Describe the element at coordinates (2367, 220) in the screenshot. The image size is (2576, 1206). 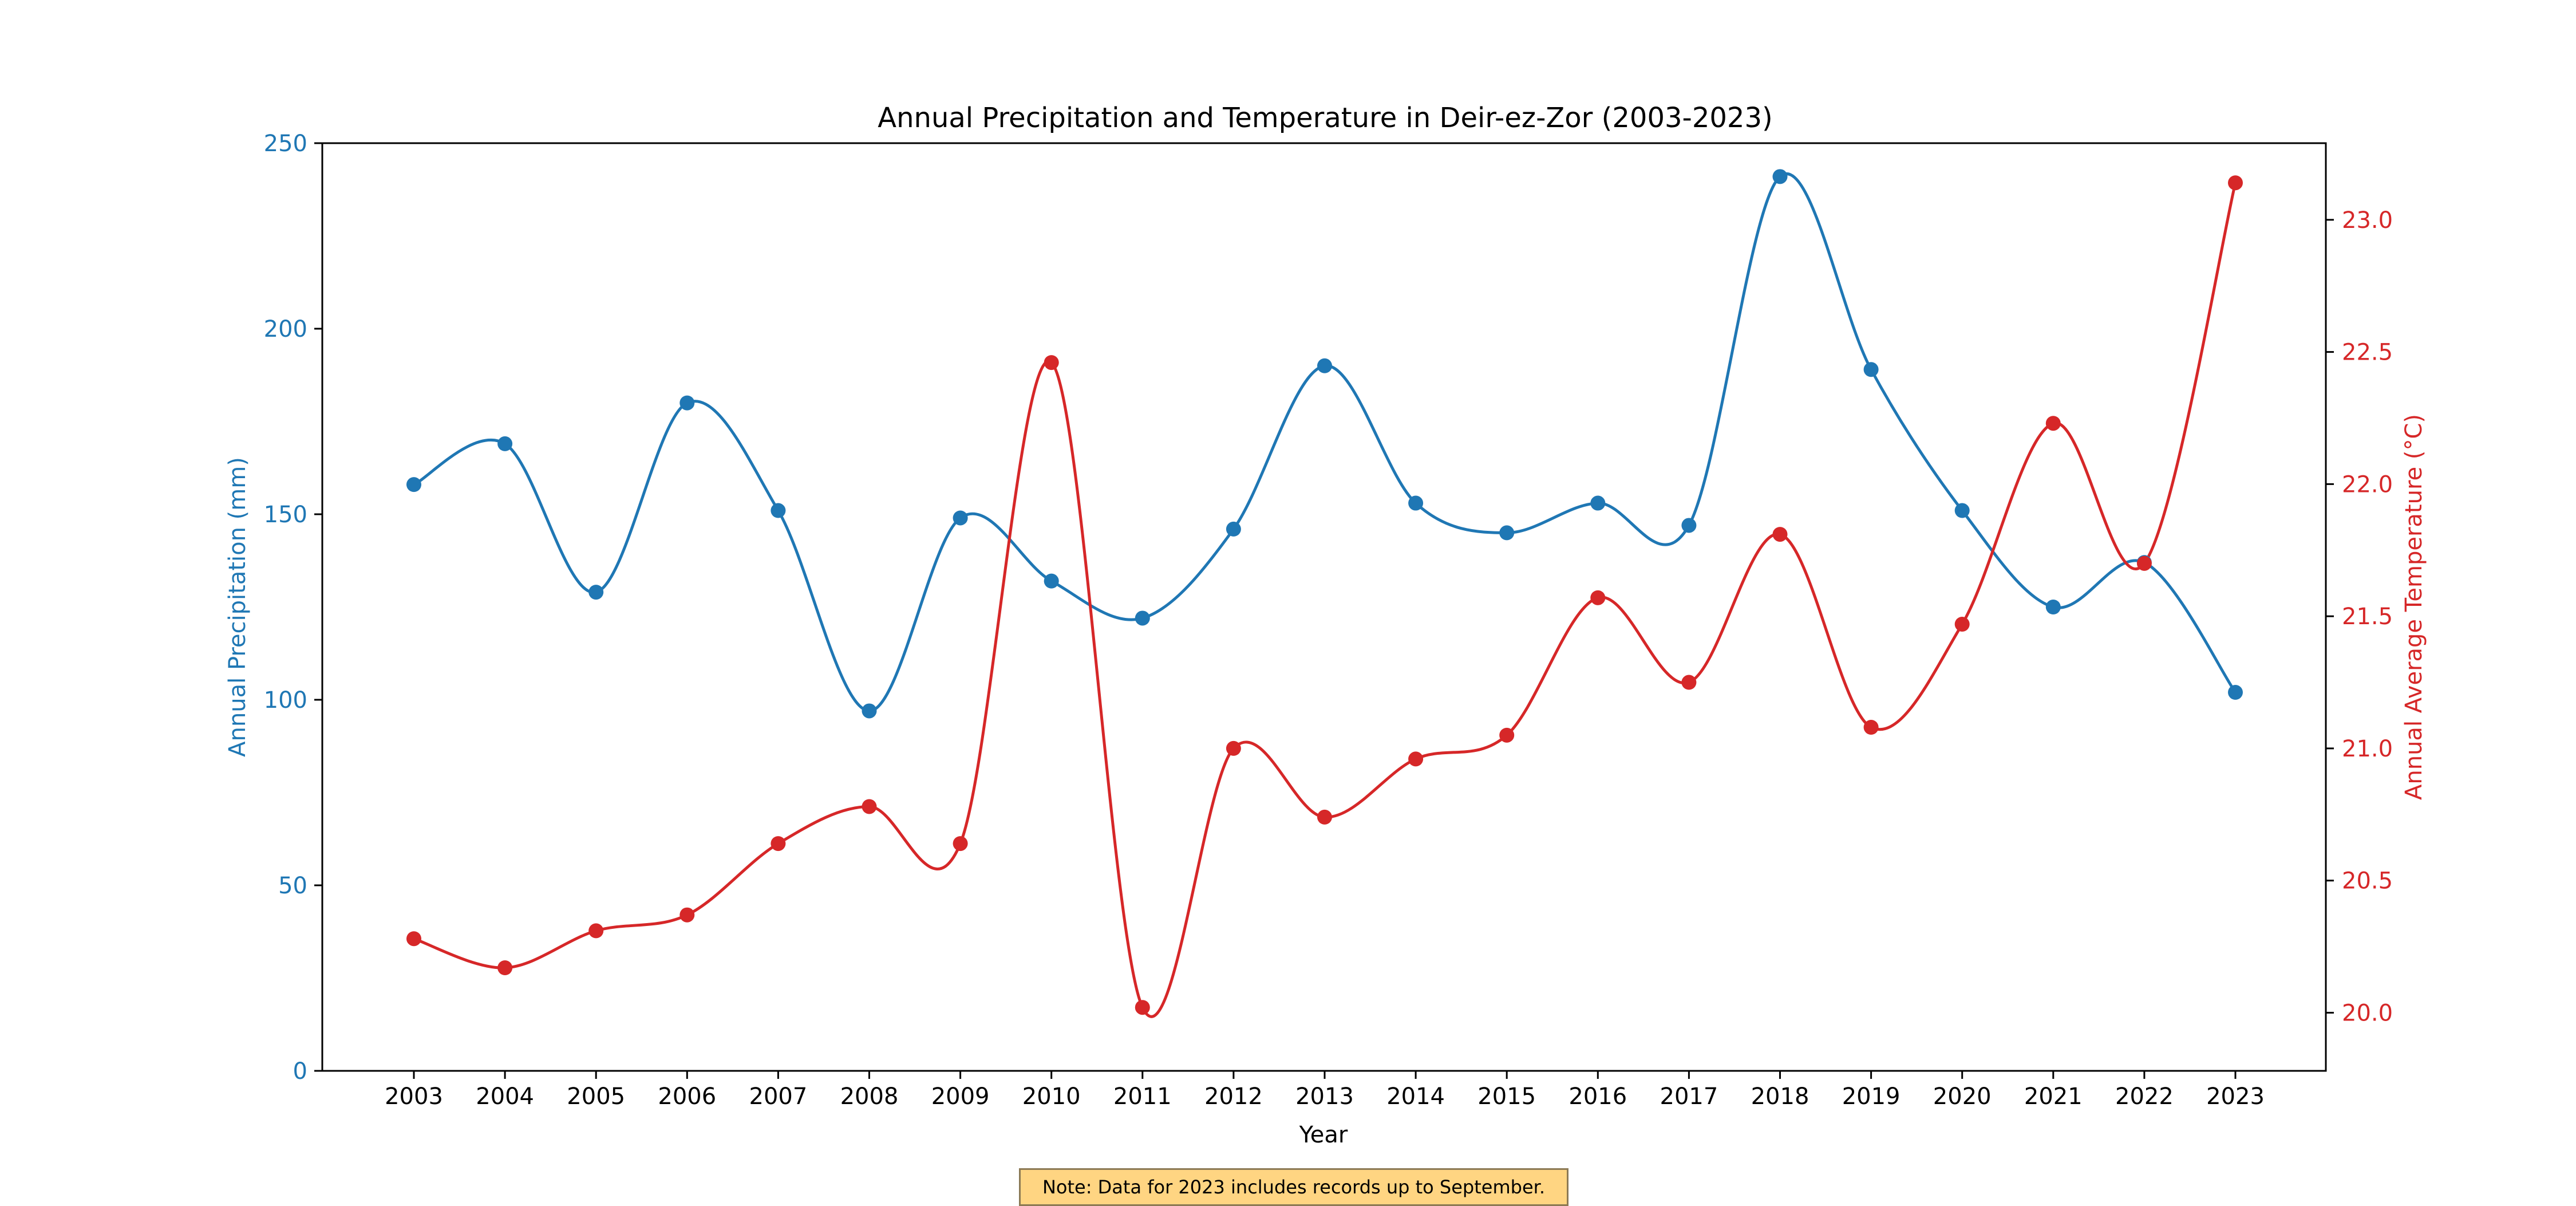
I see `y-right-tick-label: 23.0` at that location.